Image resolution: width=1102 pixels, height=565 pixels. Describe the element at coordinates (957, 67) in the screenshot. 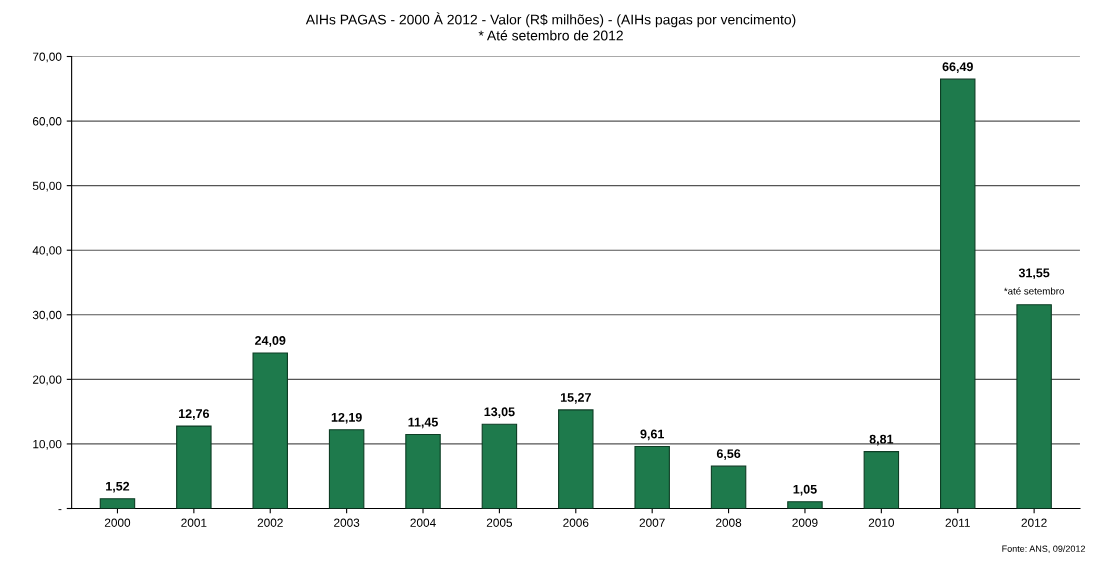

I see `data-label: 66,49` at that location.